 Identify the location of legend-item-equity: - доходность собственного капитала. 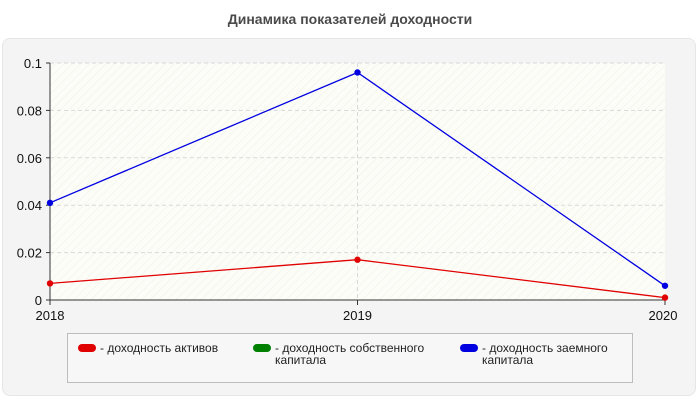
(348, 354).